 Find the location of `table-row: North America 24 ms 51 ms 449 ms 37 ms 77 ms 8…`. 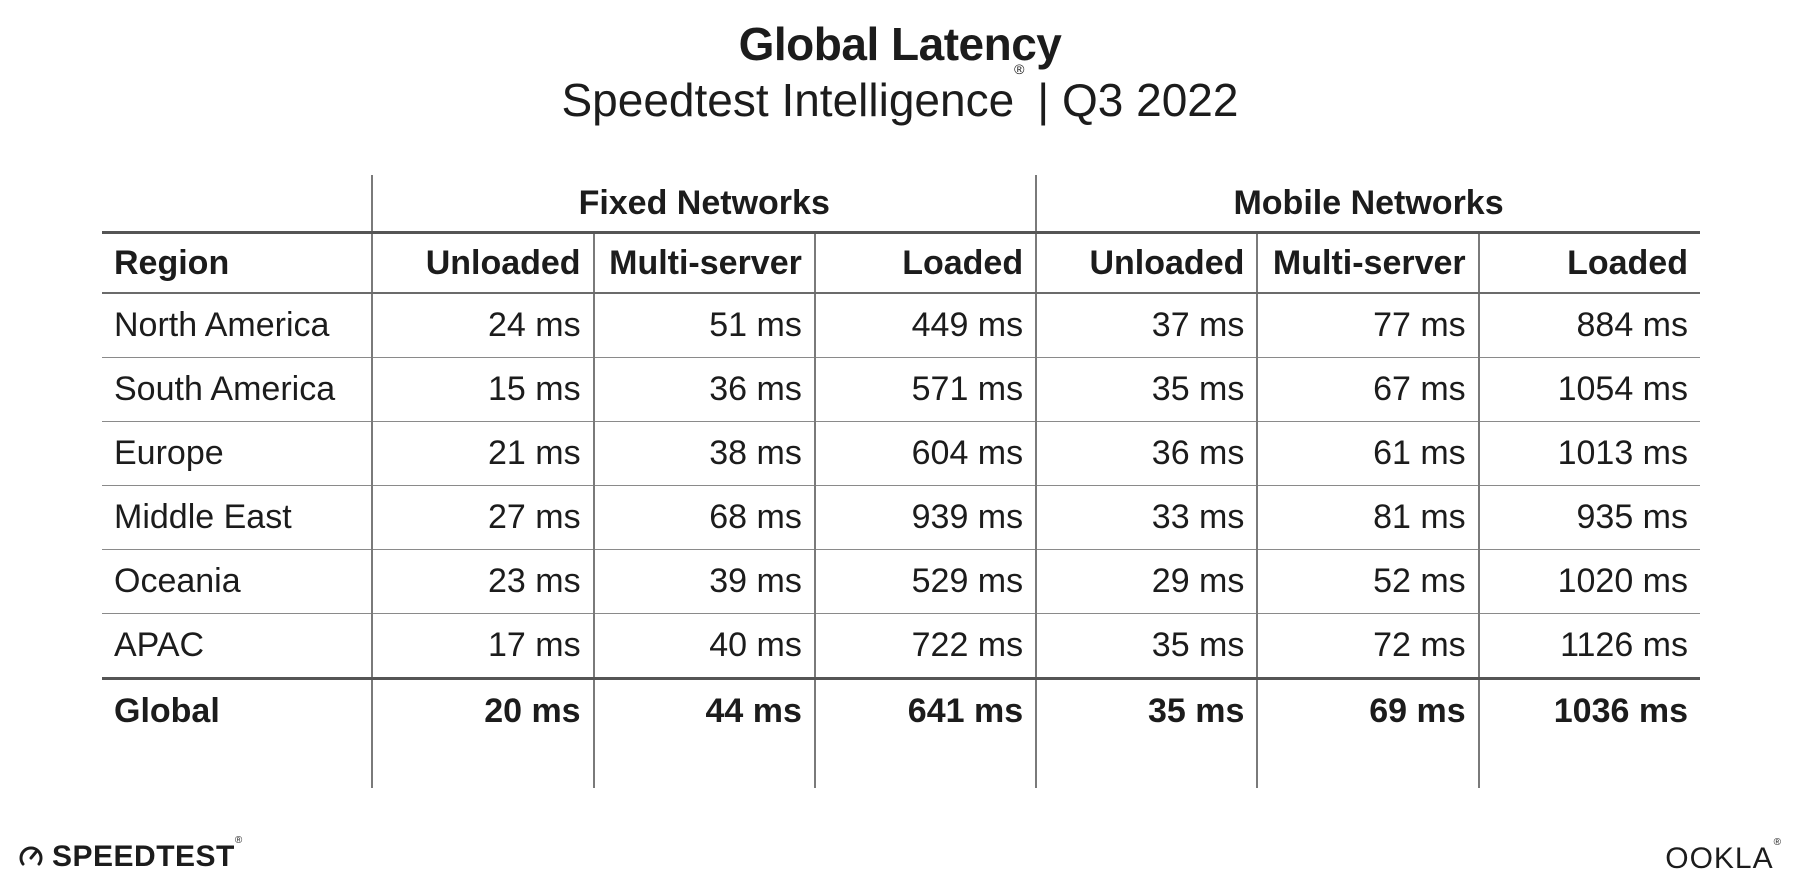

table-row: North America 24 ms 51 ms 449 ms 37 ms 77 ms 8… is located at coordinates (901, 325).